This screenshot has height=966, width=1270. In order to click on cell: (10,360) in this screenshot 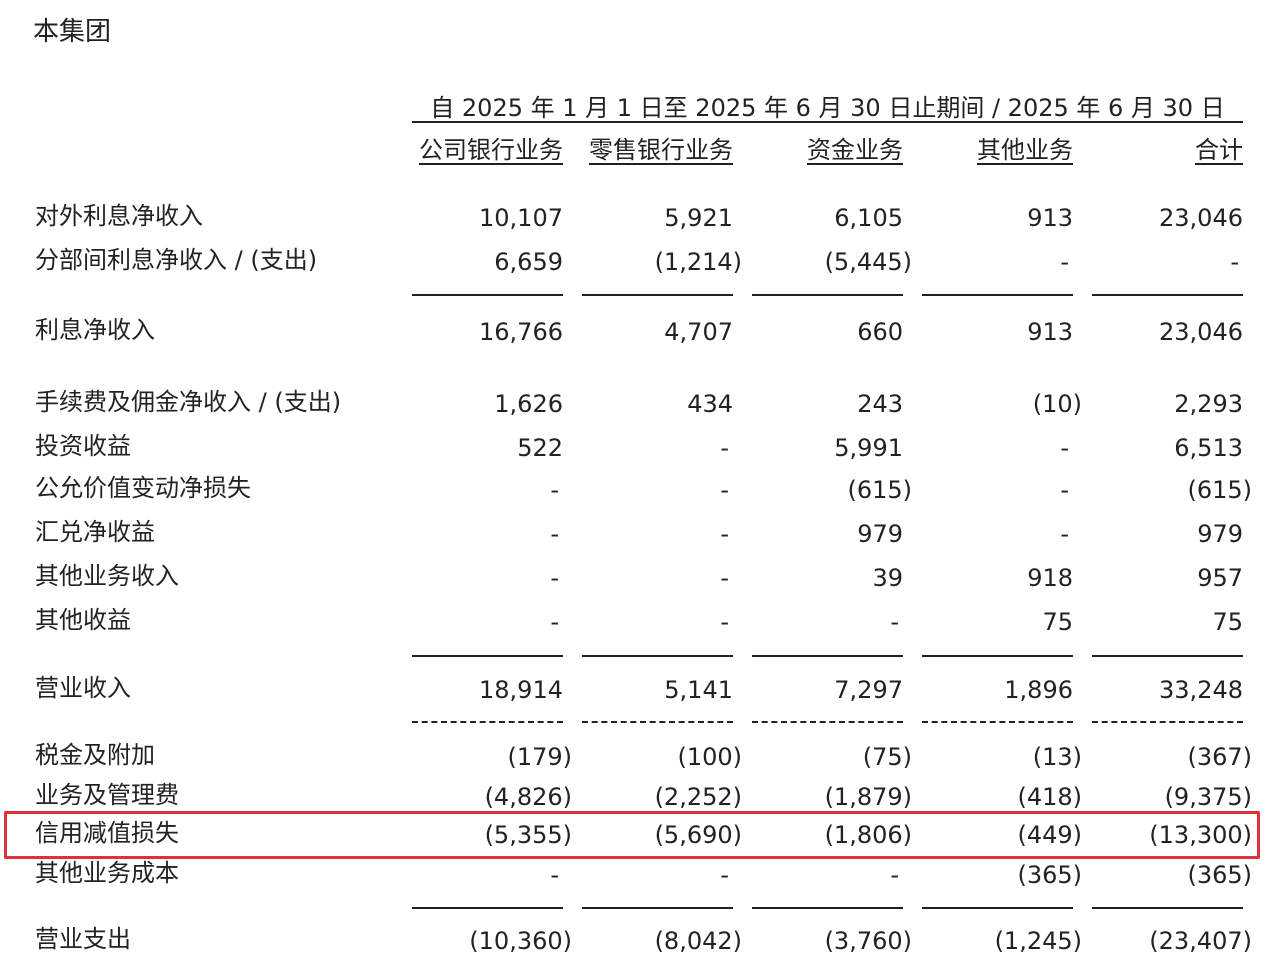, I will do `click(520, 941)`.